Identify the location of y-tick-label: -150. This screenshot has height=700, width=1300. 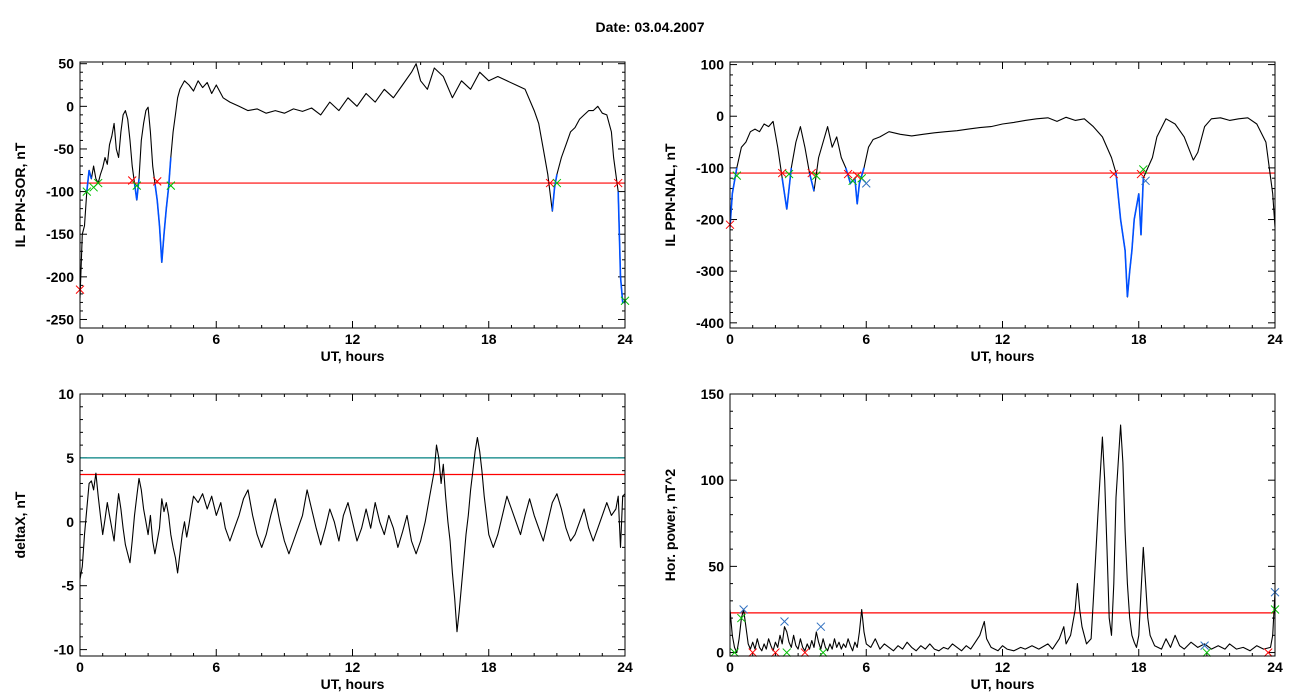
(60, 234).